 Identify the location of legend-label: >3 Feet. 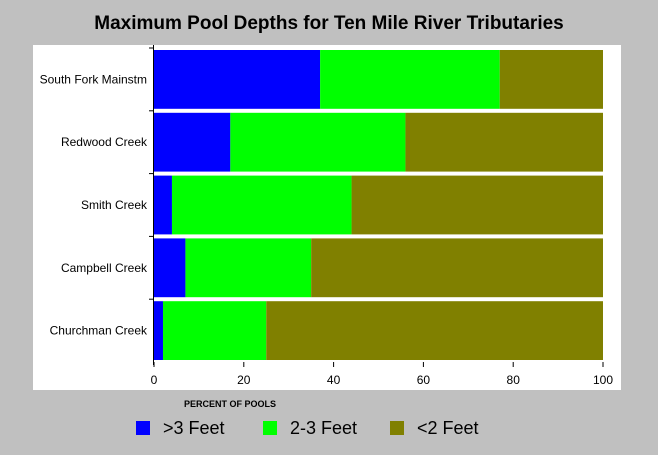
(194, 427).